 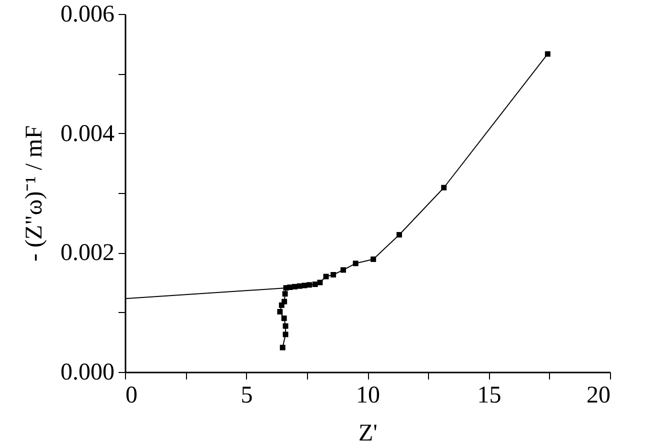 What do you see at coordinates (87, 373) in the screenshot?
I see `y-tick-label: 0.000` at bounding box center [87, 373].